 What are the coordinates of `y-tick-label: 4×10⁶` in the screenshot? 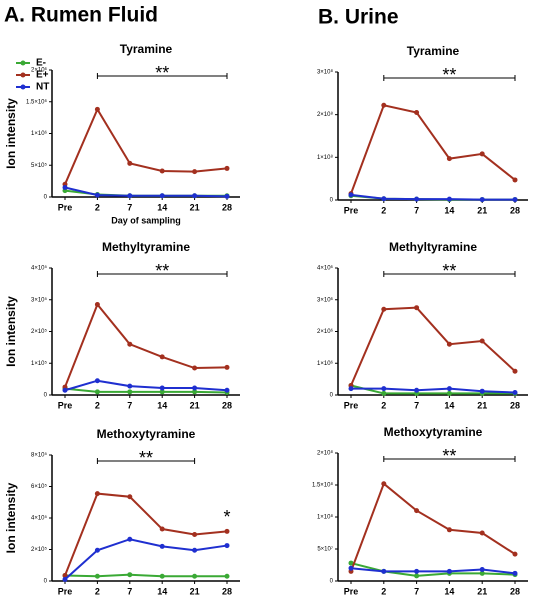 It's located at (325, 268).